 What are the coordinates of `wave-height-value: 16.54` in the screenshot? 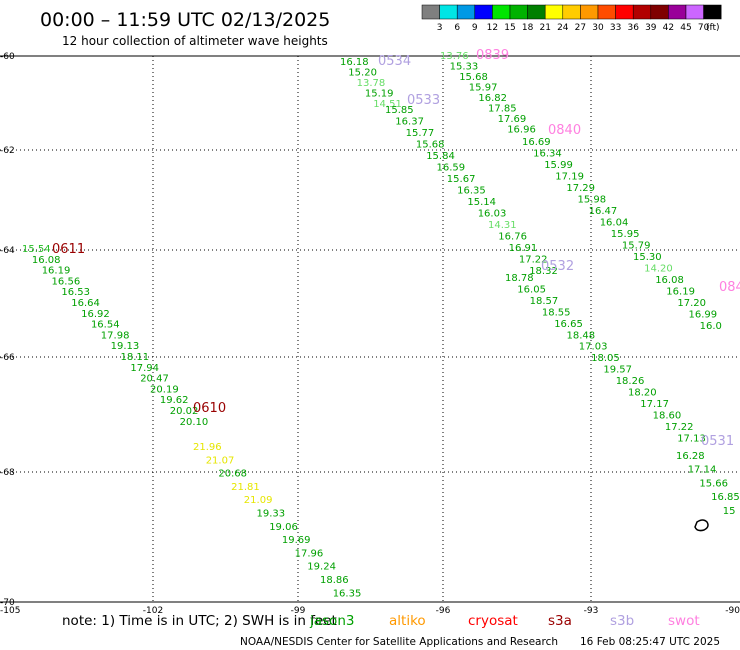 It's located at (105, 325).